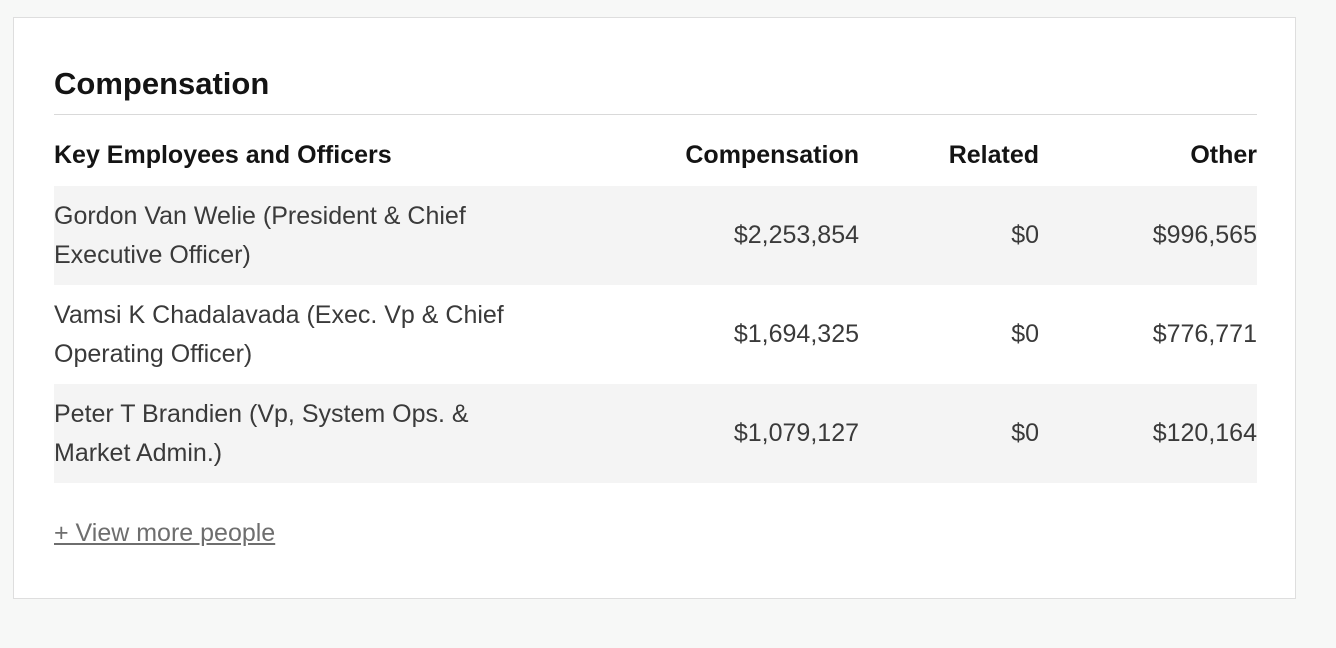 The height and width of the screenshot is (648, 1336). I want to click on other-value: $776,771, so click(1204, 334).